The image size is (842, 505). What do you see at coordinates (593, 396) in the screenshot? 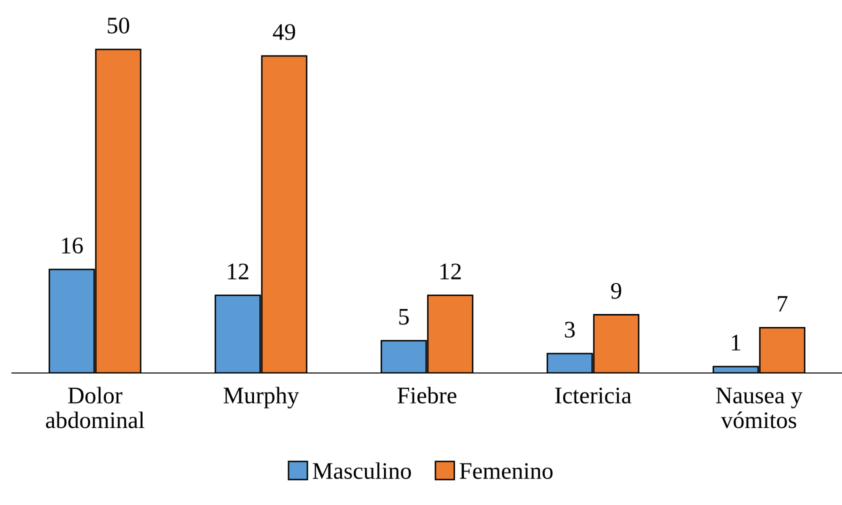
I see `x-tick-label: Ictericia` at bounding box center [593, 396].